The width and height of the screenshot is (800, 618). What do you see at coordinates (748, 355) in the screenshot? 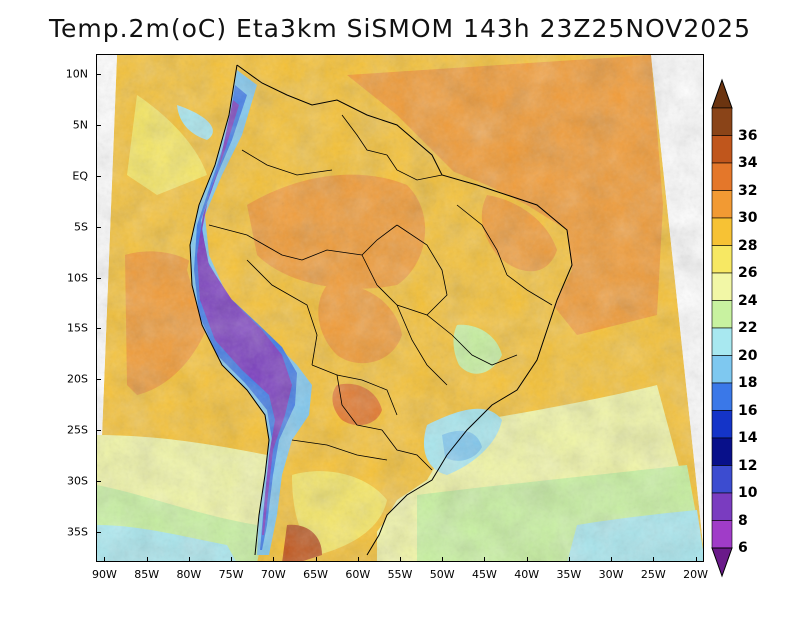
I see `colorbar-label: 20` at bounding box center [748, 355].